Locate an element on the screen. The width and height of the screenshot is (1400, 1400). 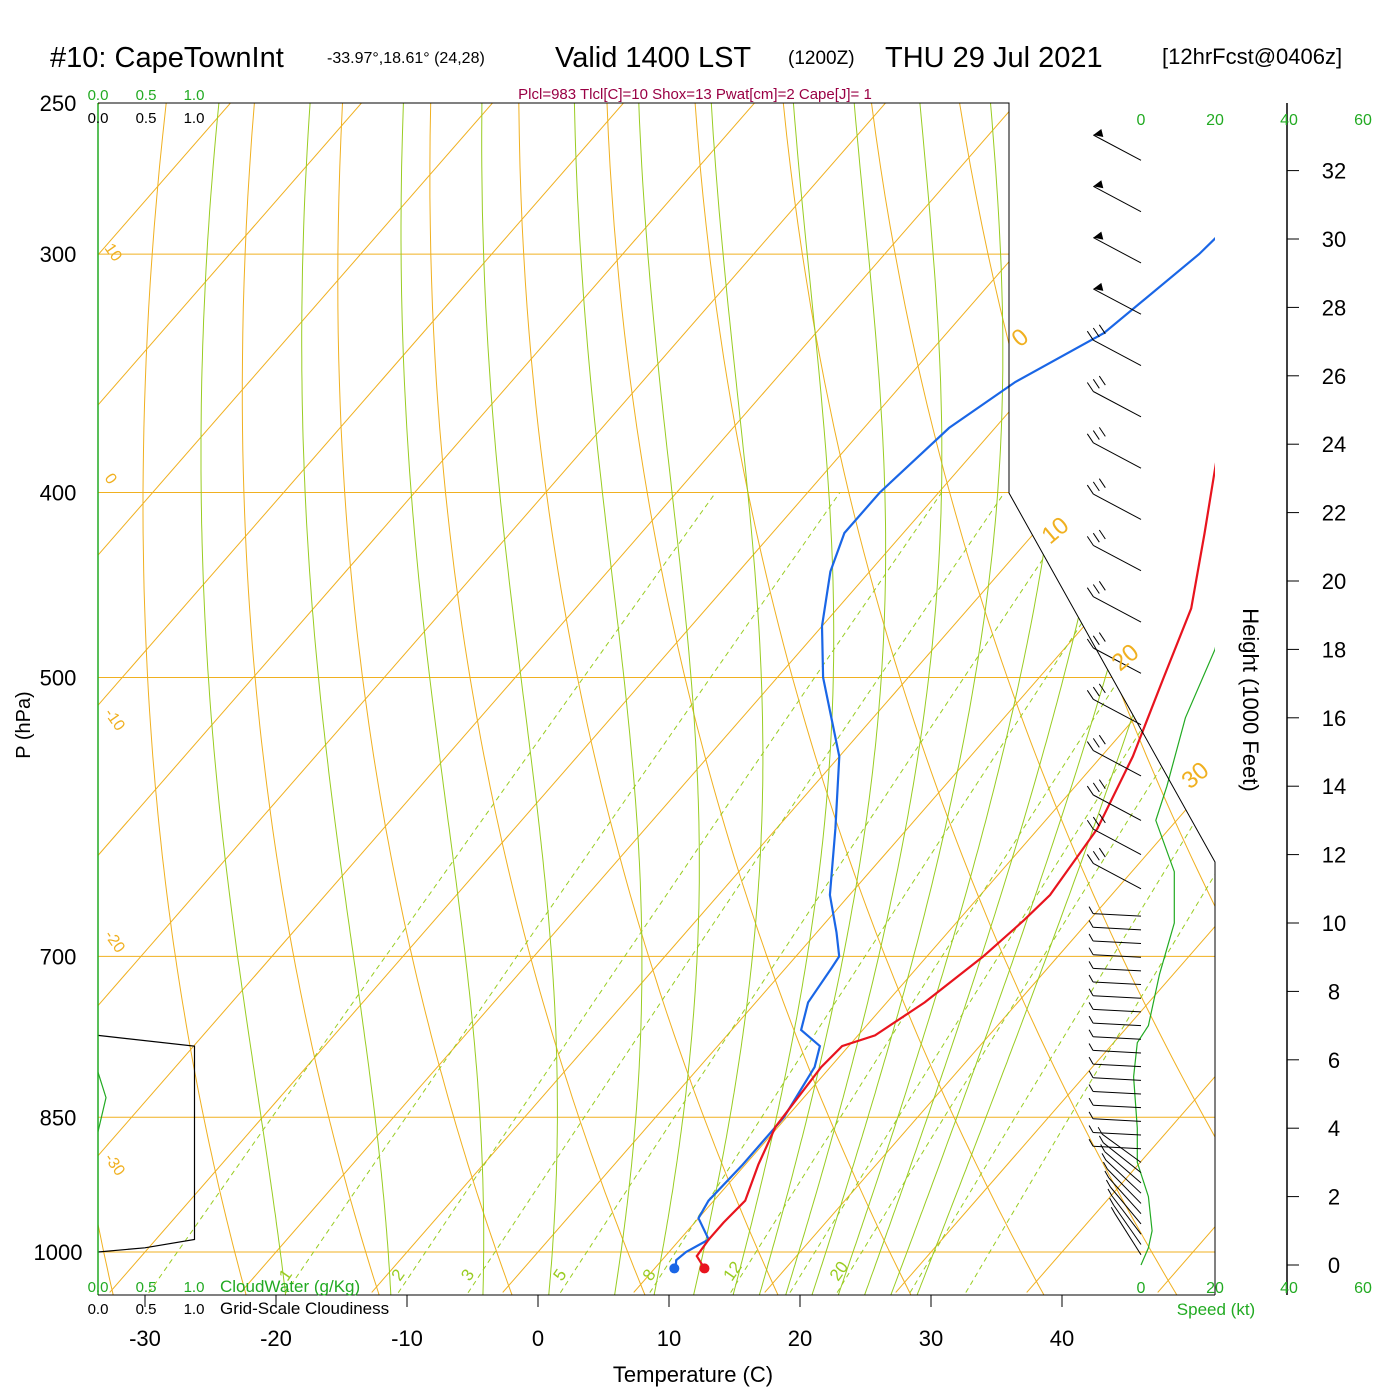
cloud-water-line is located at coordinates (102, 1102).